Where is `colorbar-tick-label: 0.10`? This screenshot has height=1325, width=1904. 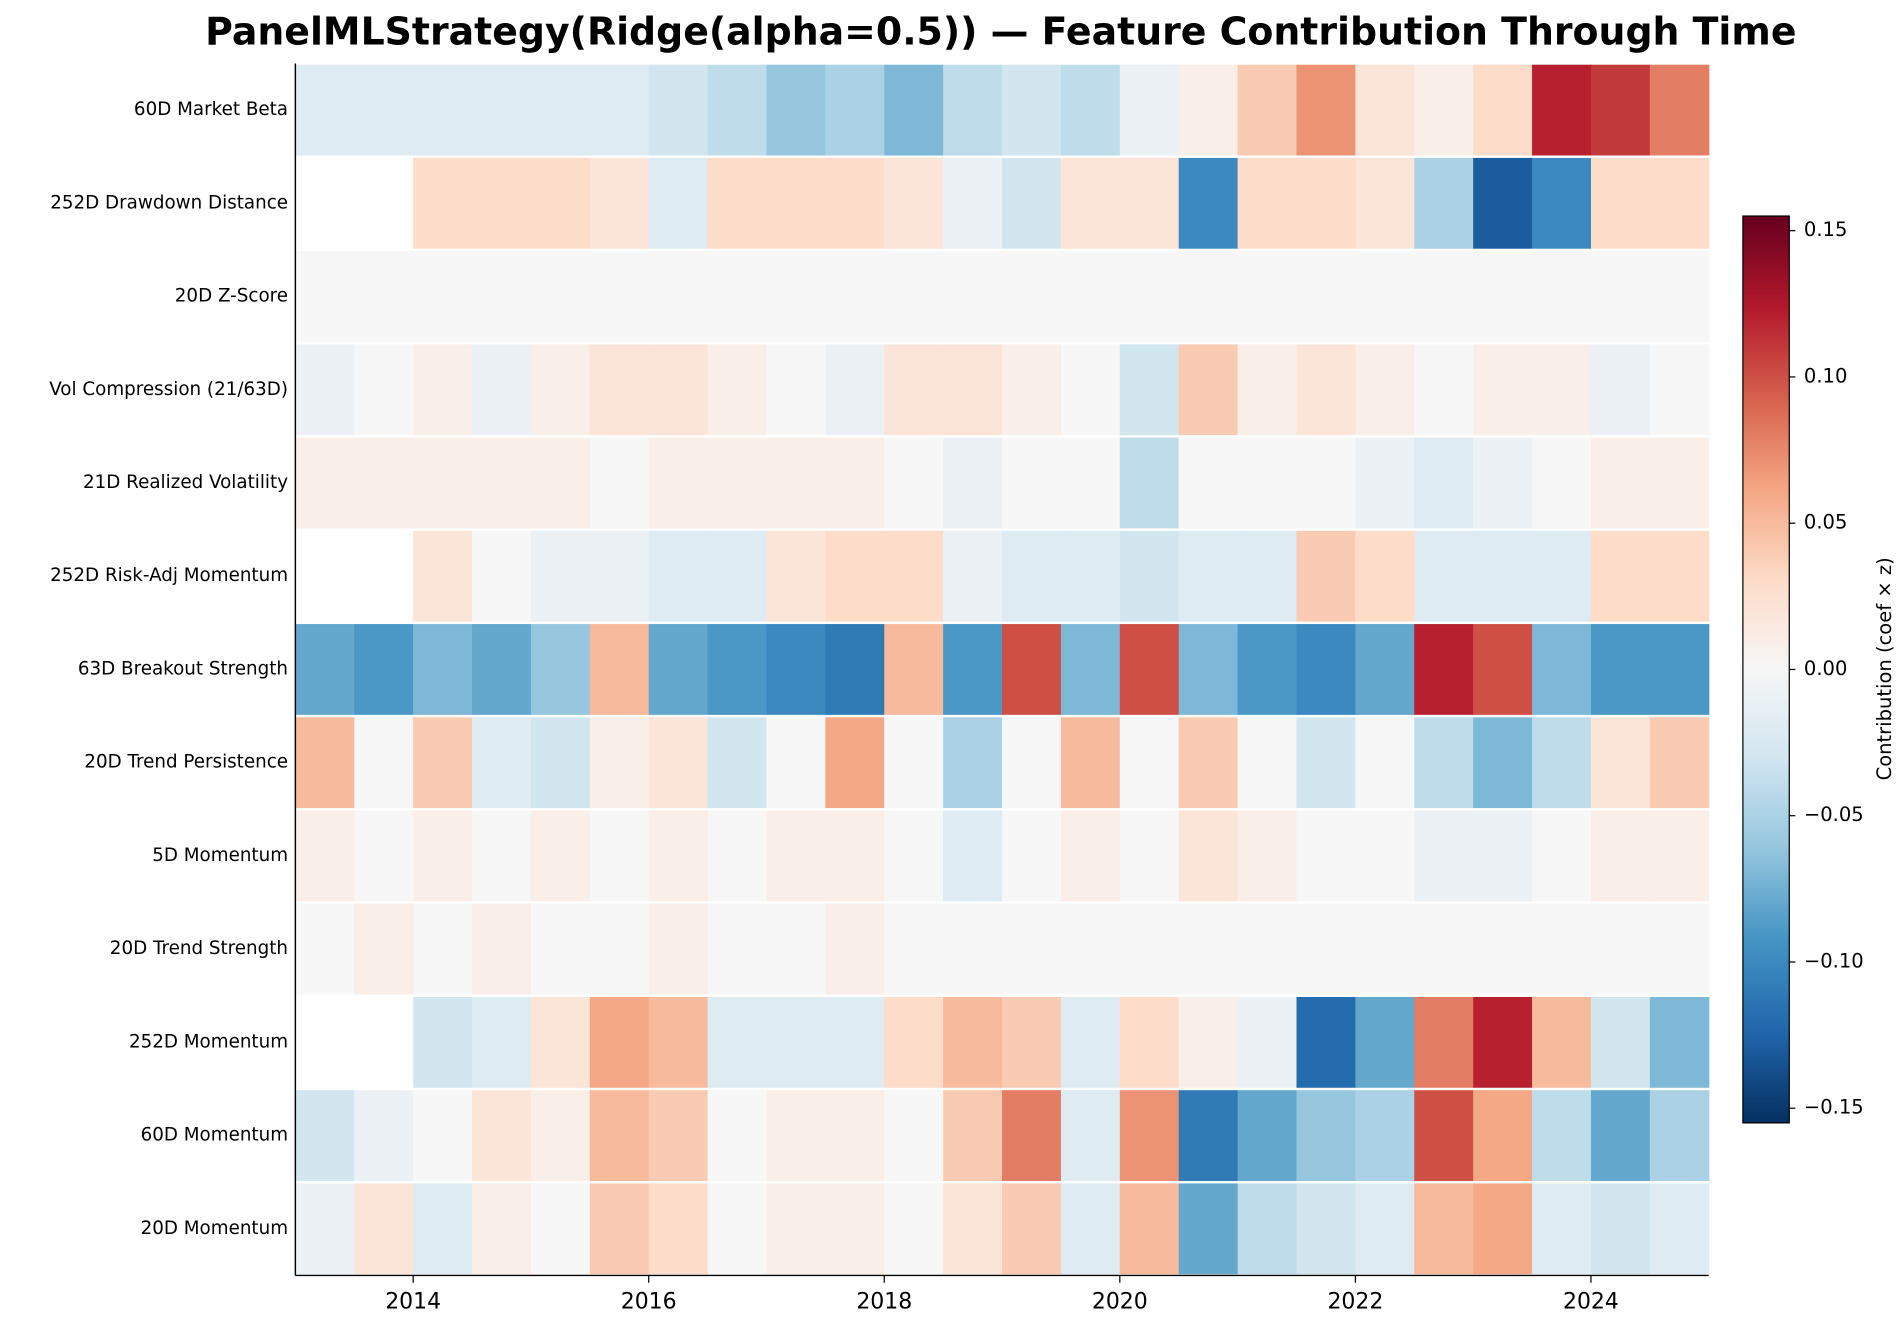
colorbar-tick-label: 0.10 is located at coordinates (1825, 375).